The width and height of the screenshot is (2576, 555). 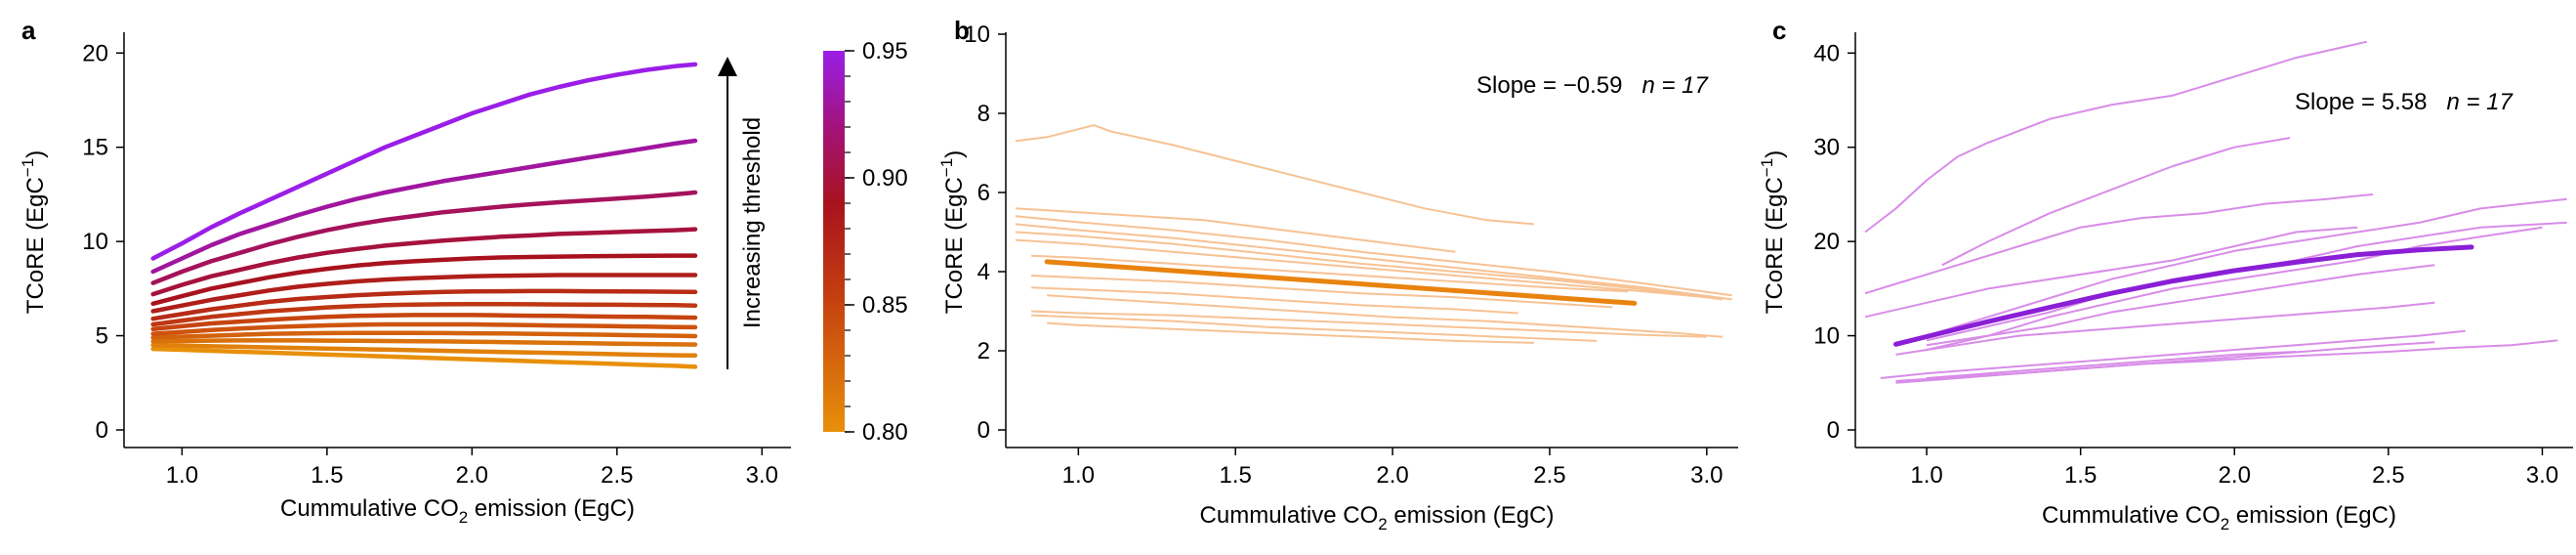 What do you see at coordinates (984, 272) in the screenshot?
I see `y-tick-label: 4` at bounding box center [984, 272].